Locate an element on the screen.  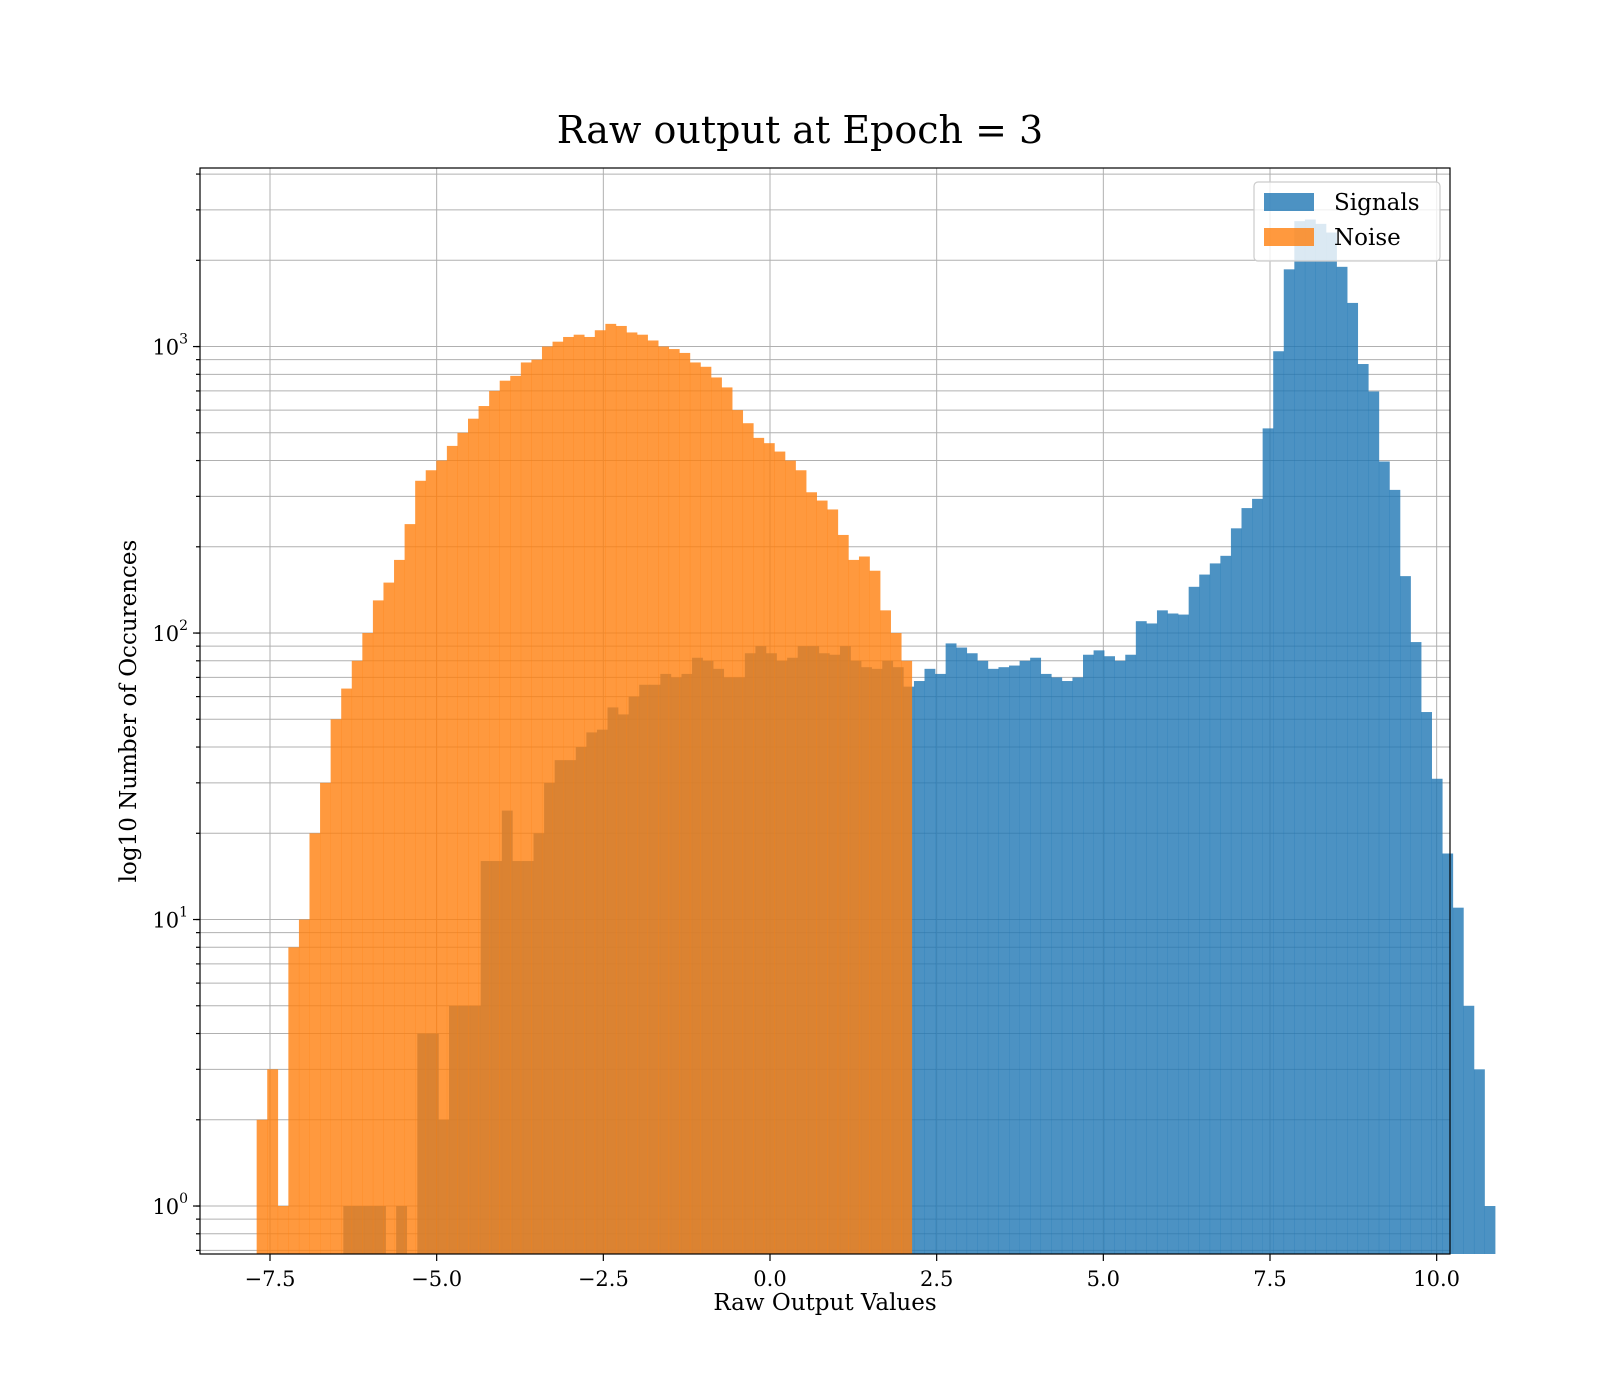
legend: Signals Noise is located at coordinates (1347, 221).